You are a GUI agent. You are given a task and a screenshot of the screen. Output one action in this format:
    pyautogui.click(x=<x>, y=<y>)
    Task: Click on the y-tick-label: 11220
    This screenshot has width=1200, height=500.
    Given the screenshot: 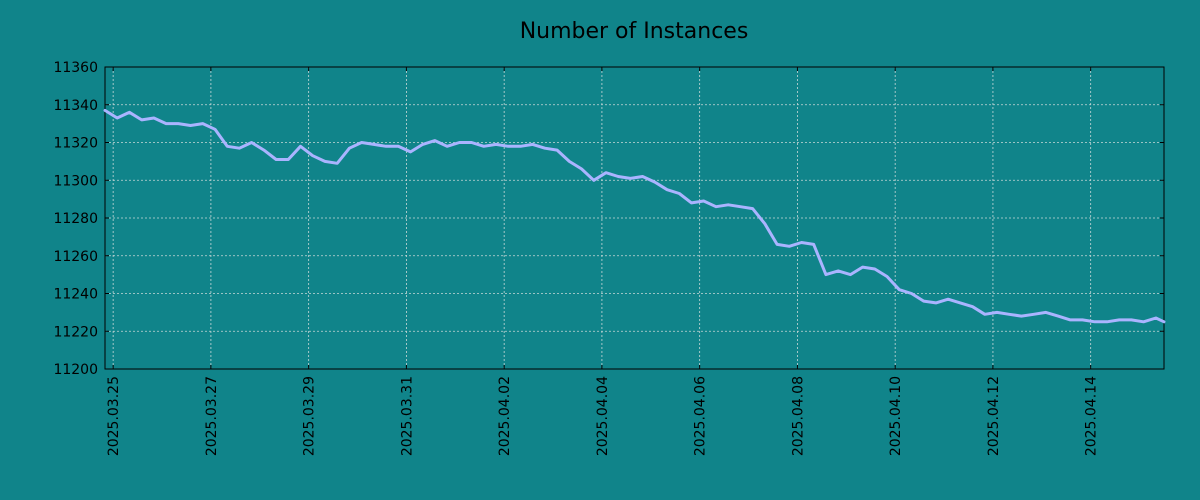 What is the action you would take?
    pyautogui.click(x=75, y=332)
    